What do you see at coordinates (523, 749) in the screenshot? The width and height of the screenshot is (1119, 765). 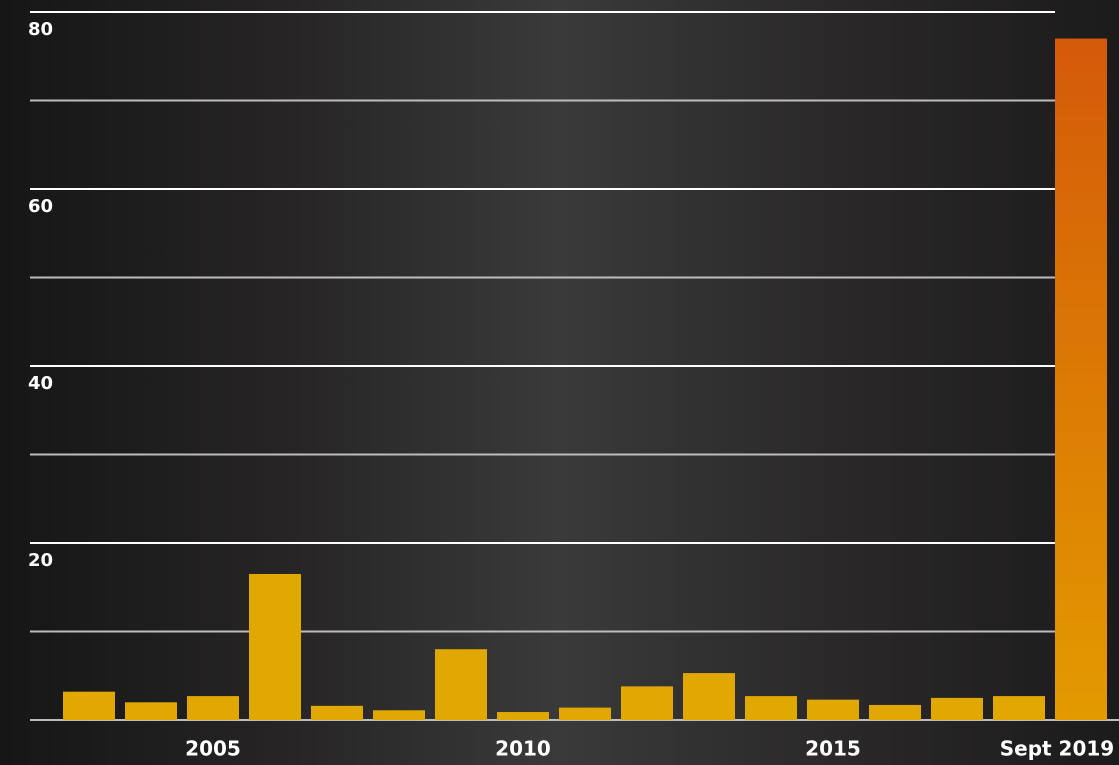 I see `x-tick-label: 2010` at bounding box center [523, 749].